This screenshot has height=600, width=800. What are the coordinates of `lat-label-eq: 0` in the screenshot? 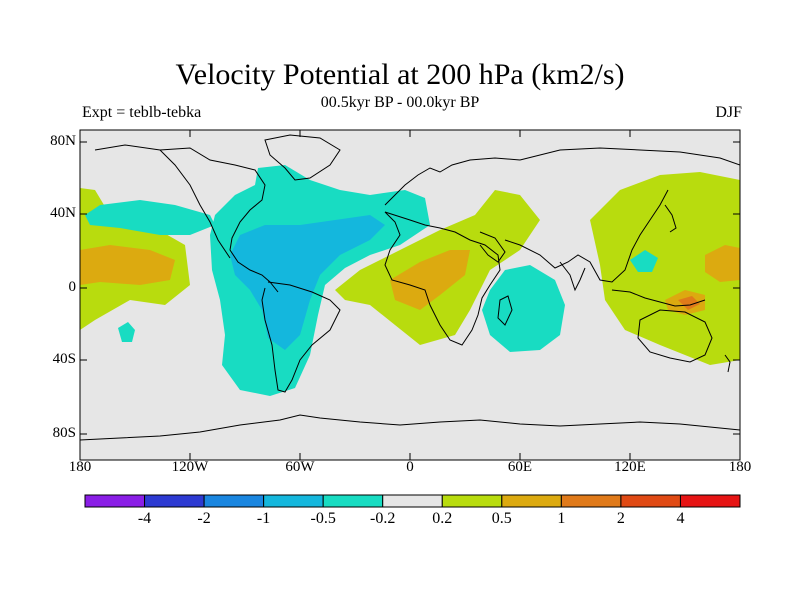 It's located at (72, 287).